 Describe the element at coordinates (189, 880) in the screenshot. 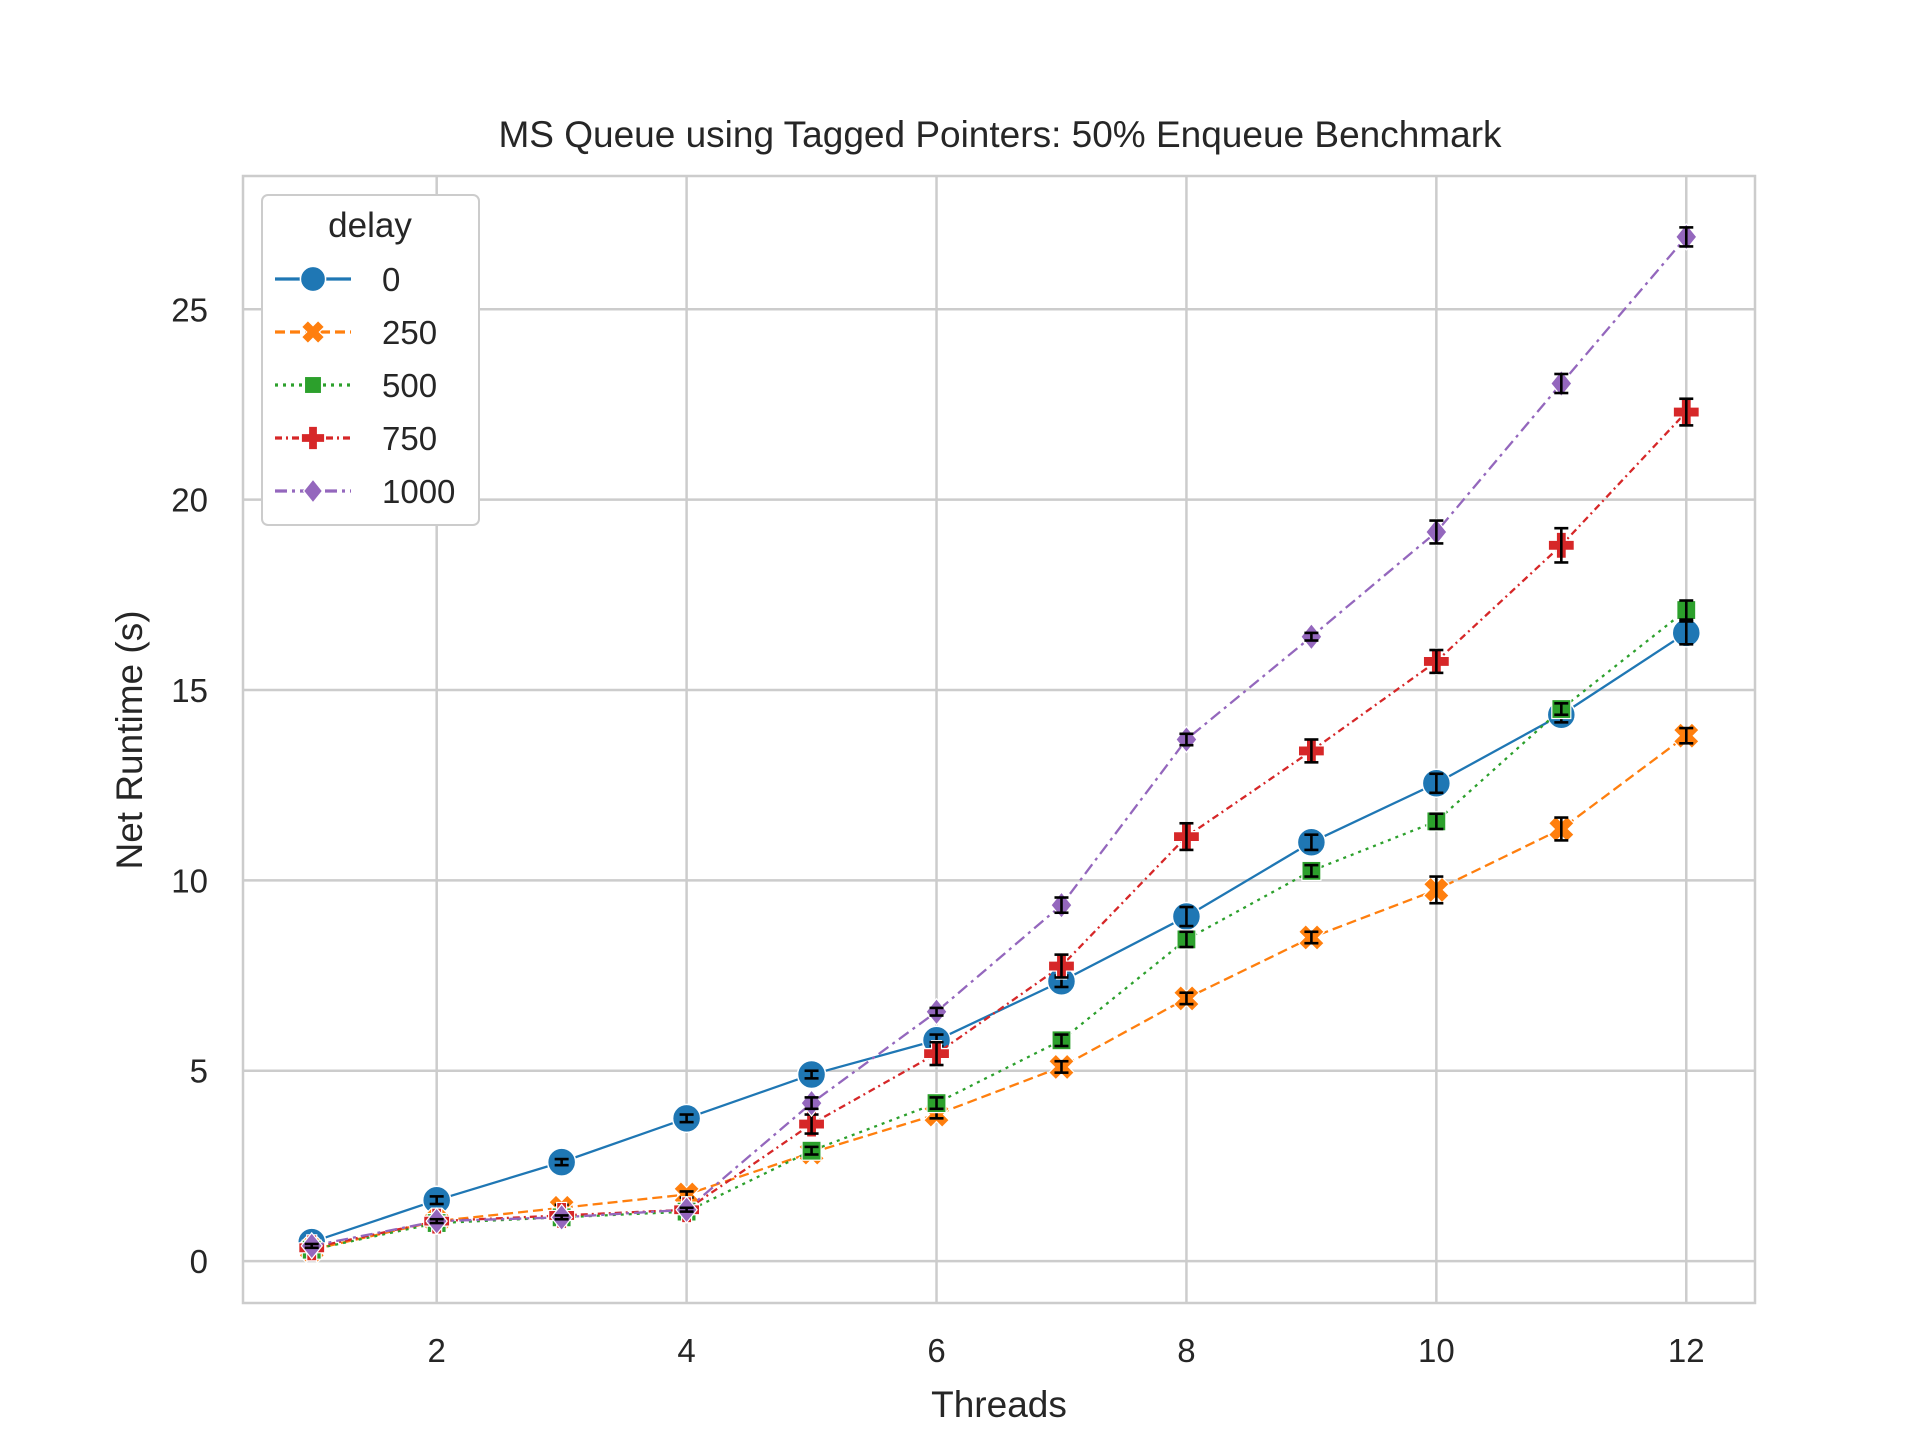

I see `y-tick-label: 10` at that location.